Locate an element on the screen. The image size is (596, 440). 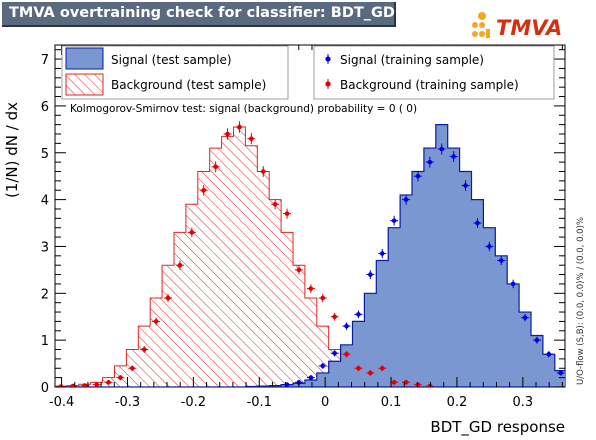
y-tick-label: 2 is located at coordinates (45, 294).